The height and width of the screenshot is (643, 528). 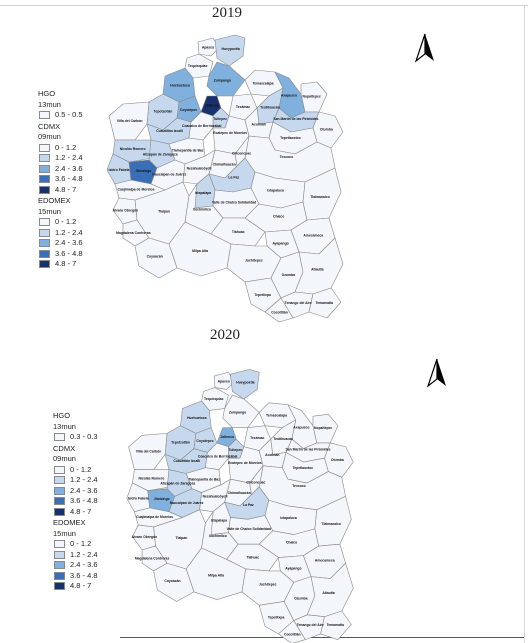 I want to click on municipality-label: Coyoacán, so click(x=172, y=581).